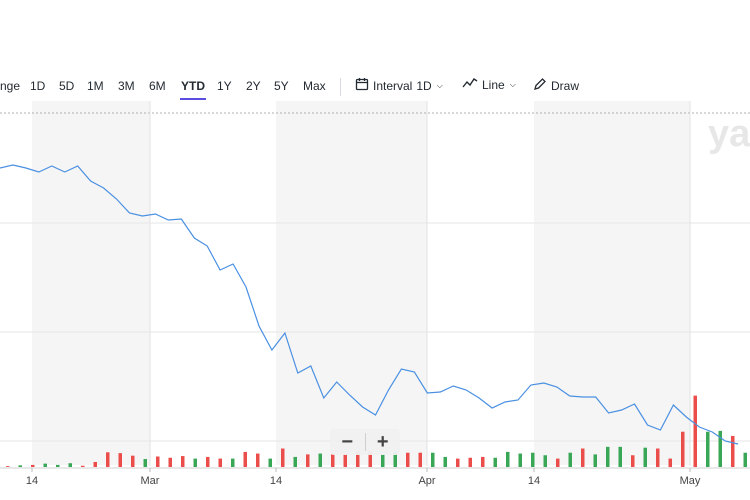  What do you see at coordinates (347, 441) in the screenshot?
I see `zoom-out-button: −` at bounding box center [347, 441].